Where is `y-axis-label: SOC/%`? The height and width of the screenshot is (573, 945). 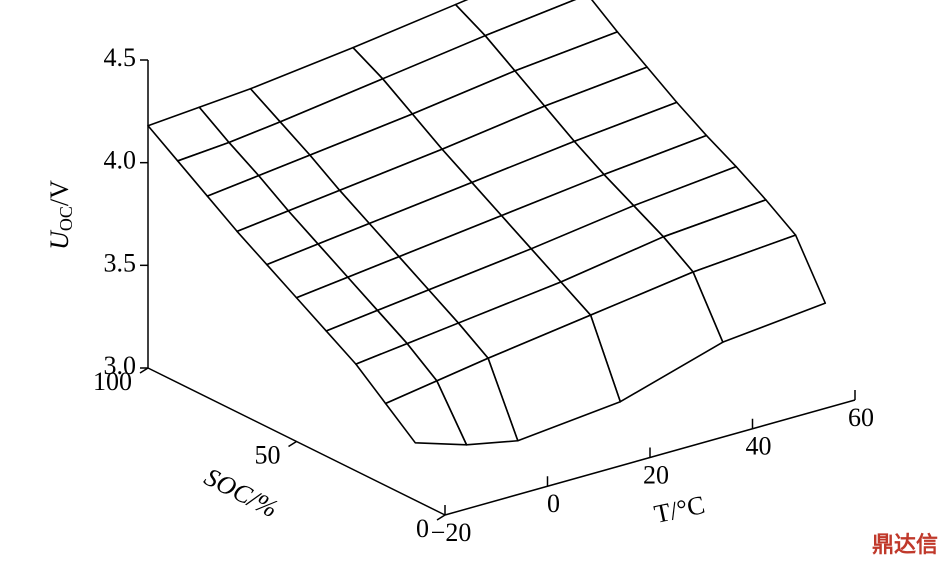 y-axis-label: SOC/% is located at coordinates (241, 492).